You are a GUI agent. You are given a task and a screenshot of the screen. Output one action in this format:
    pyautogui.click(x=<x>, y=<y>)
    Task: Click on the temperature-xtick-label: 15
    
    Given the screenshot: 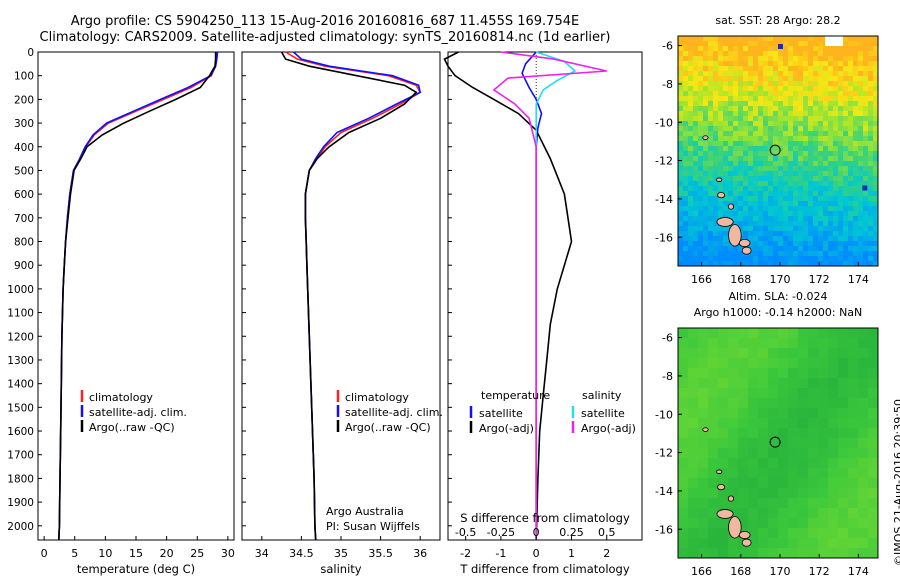 What is the action you would take?
    pyautogui.click(x=136, y=553)
    